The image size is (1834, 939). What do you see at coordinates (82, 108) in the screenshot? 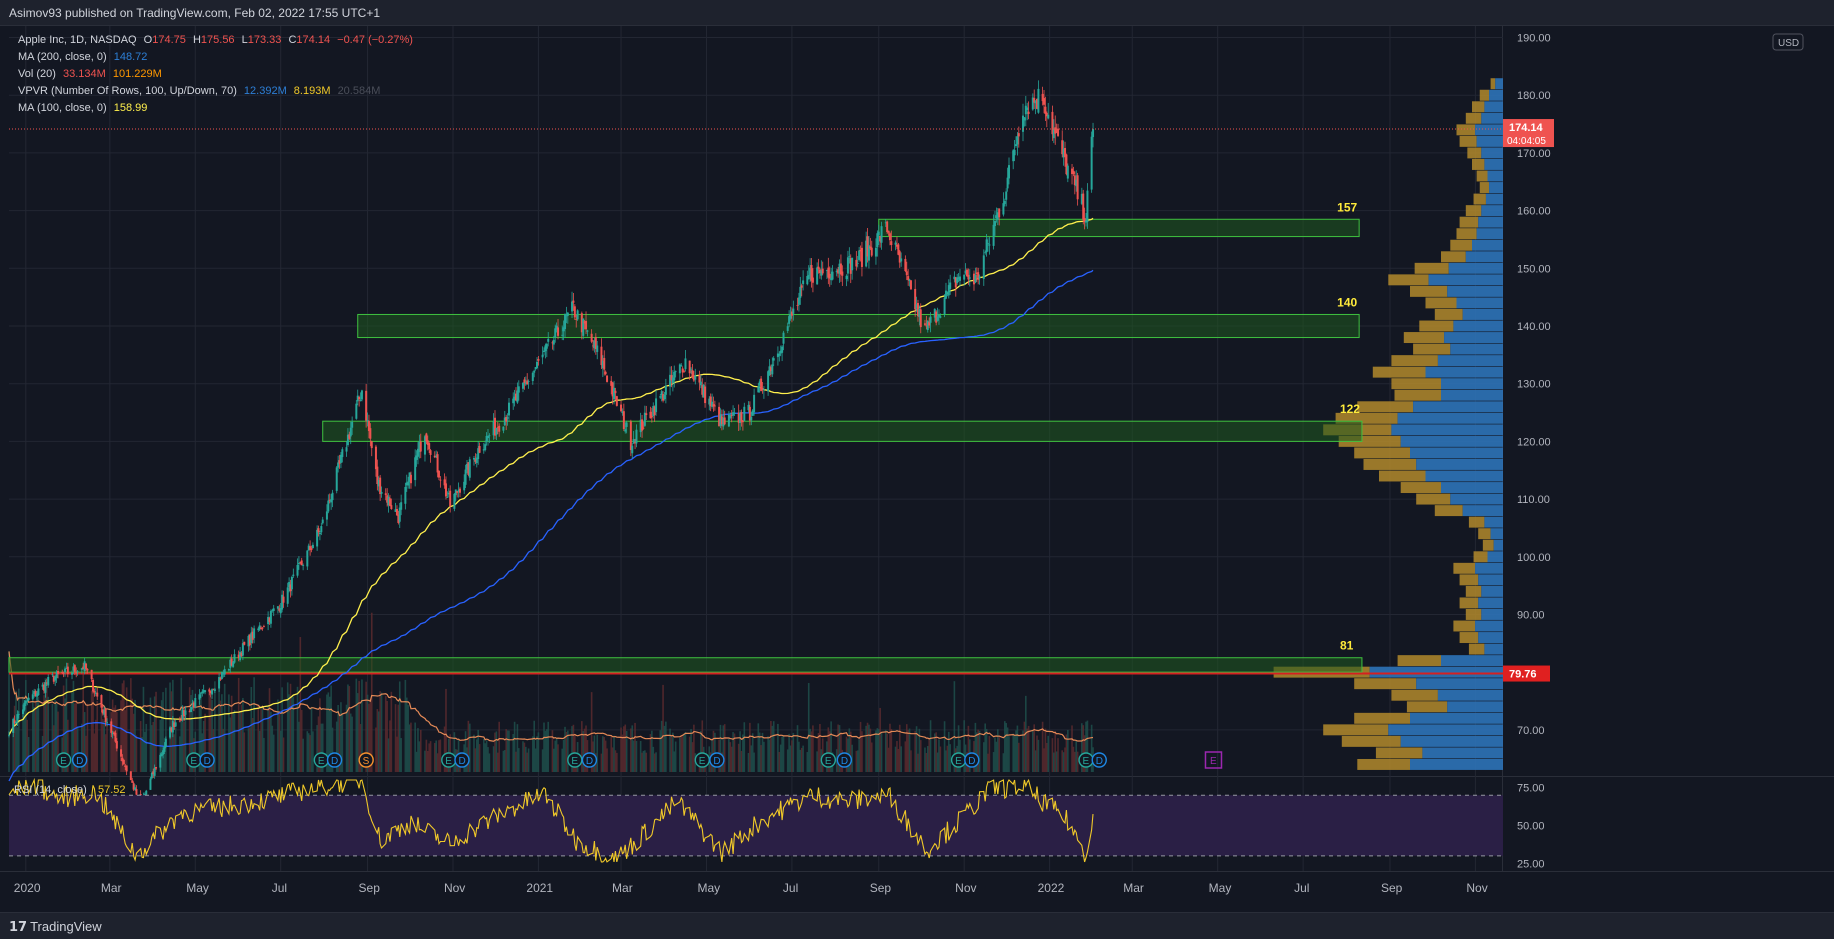
I see `legend-ma100-row: MA (100, close, 0) 158.99` at bounding box center [82, 108].